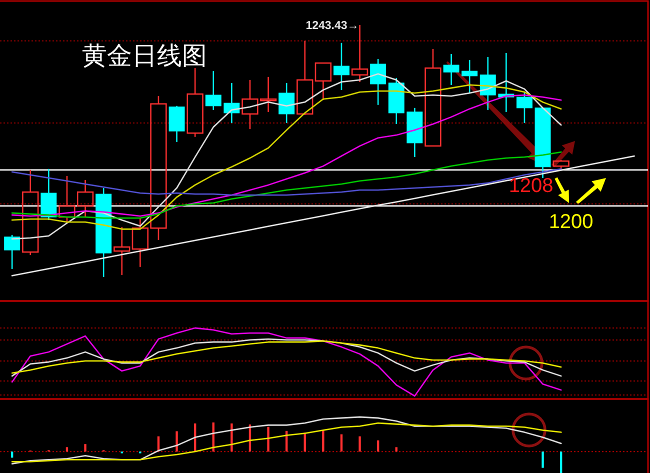  What do you see at coordinates (144, 56) in the screenshot?
I see `title: 黄金日线图` at bounding box center [144, 56].